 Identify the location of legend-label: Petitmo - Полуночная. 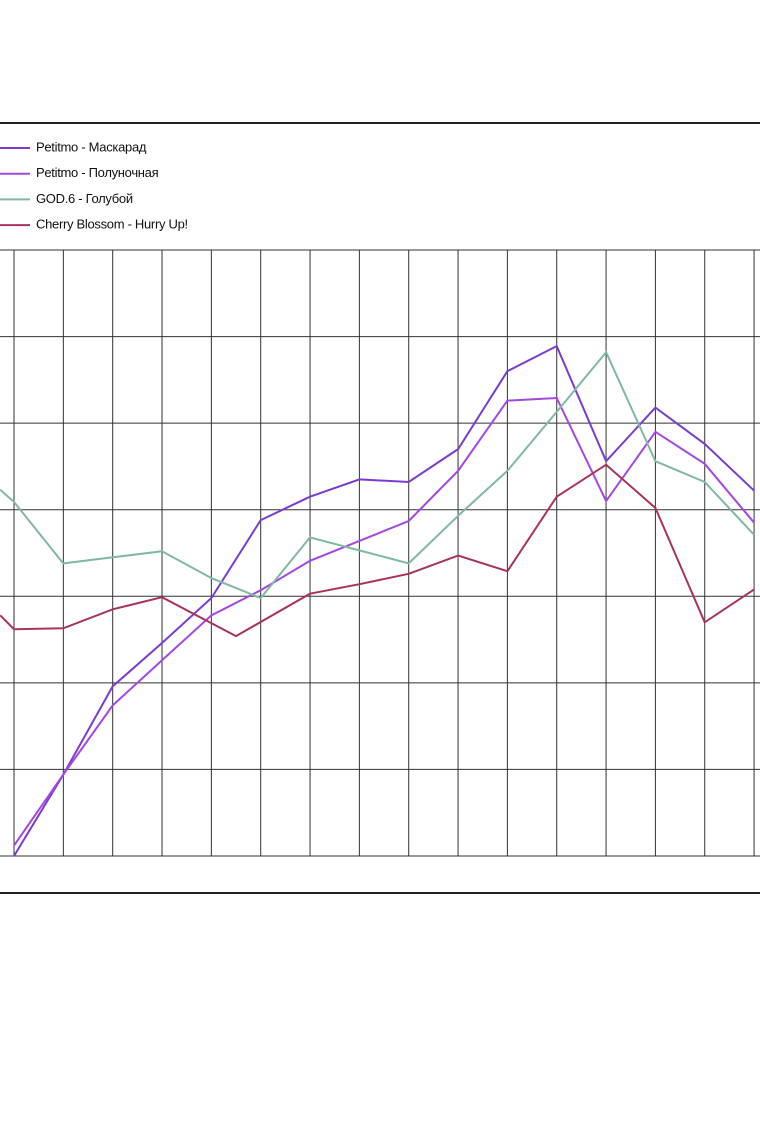
(97, 172).